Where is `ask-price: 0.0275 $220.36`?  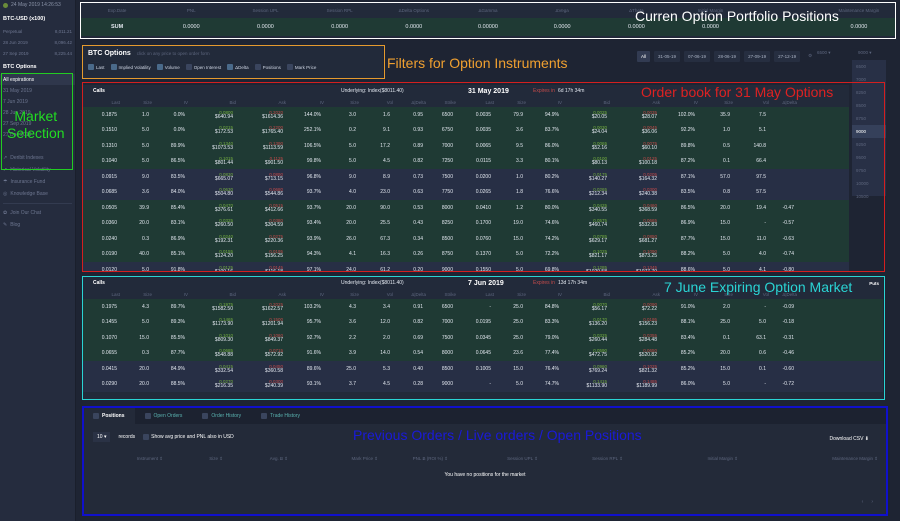
ask-price: 0.0275 $220.36 is located at coordinates (261, 239).